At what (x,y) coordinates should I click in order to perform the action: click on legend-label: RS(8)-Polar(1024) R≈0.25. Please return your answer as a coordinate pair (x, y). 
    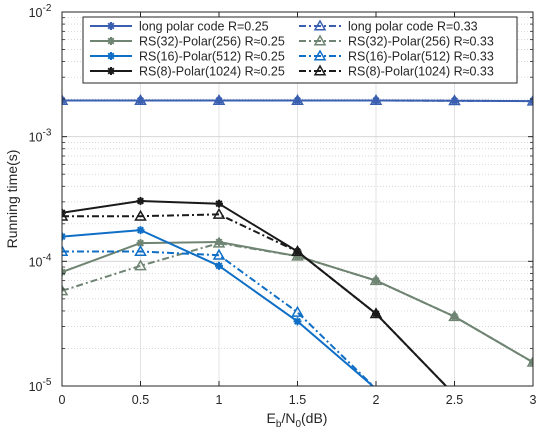
    Looking at the image, I should click on (212, 72).